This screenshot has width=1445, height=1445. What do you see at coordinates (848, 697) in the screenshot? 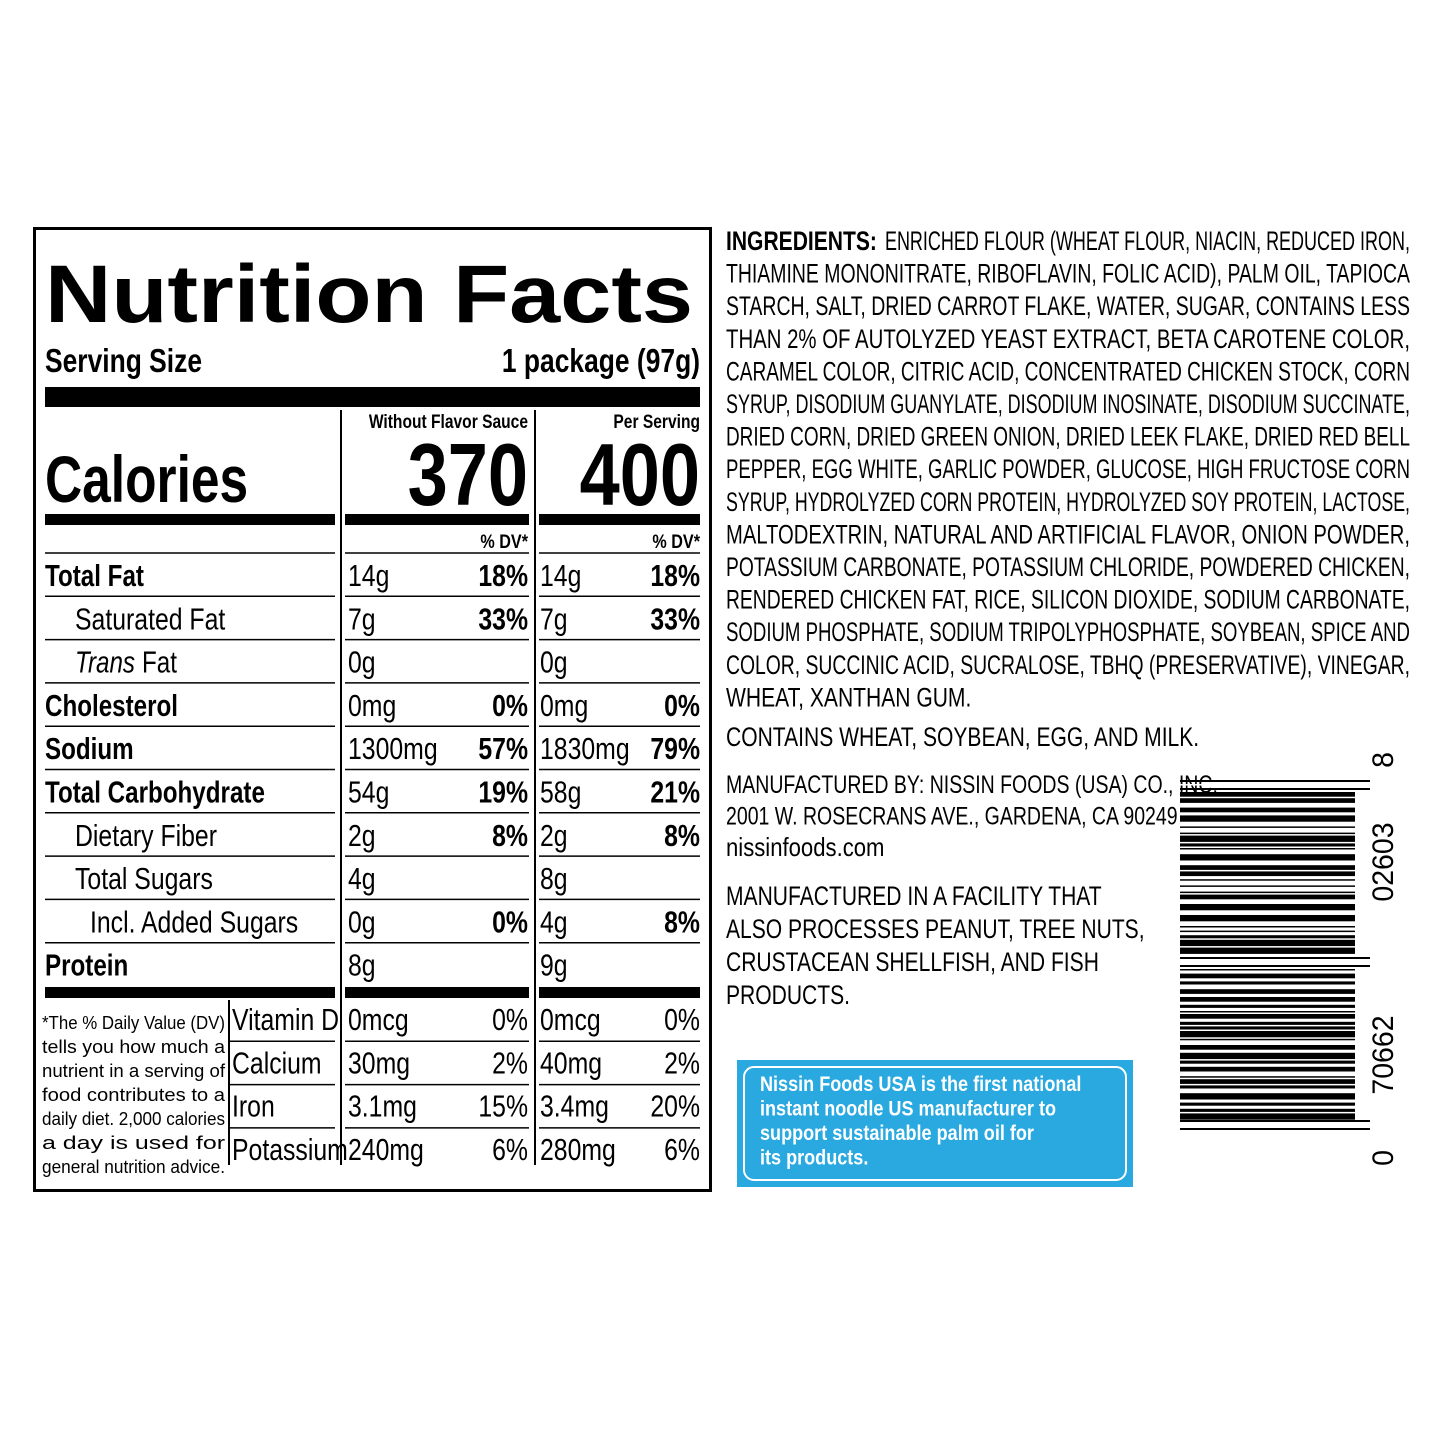
I see `ingredients-line: WHEAT, XANTHAN GUM.` at bounding box center [848, 697].